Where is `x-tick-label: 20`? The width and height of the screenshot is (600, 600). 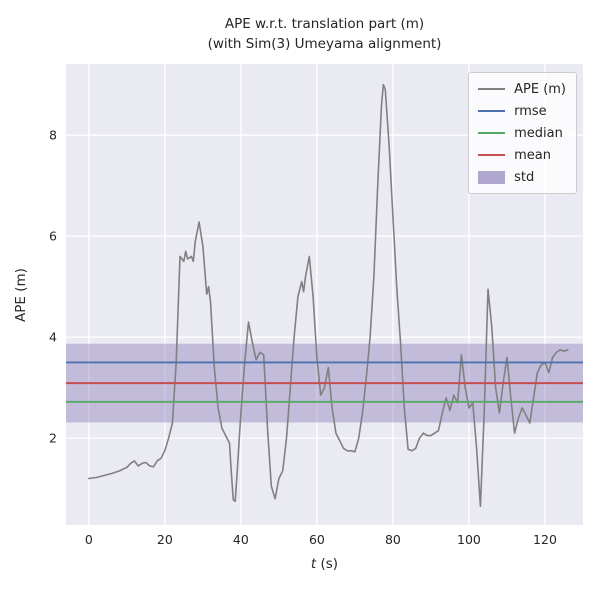 x-tick-label: 20 is located at coordinates (165, 539).